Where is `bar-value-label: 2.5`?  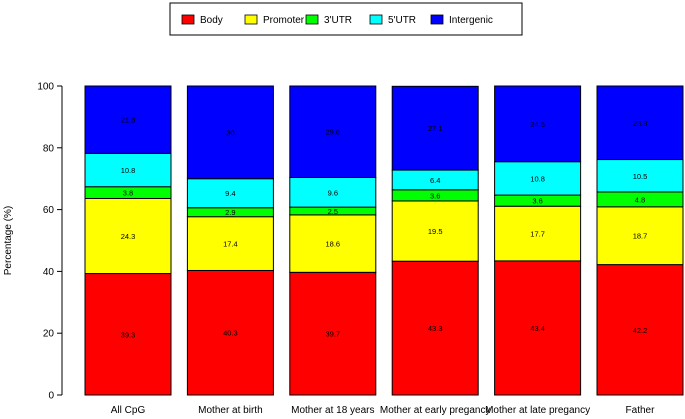 bar-value-label: 2.5 is located at coordinates (333, 211).